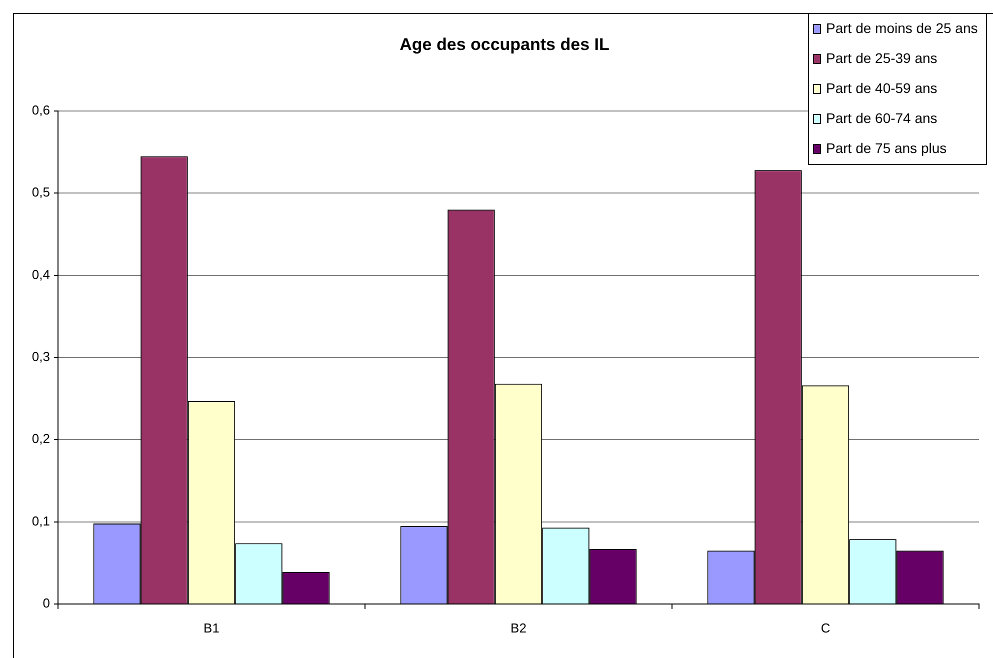 The width and height of the screenshot is (993, 658). I want to click on legend-label: Part de 40-59 ans, so click(882, 88).